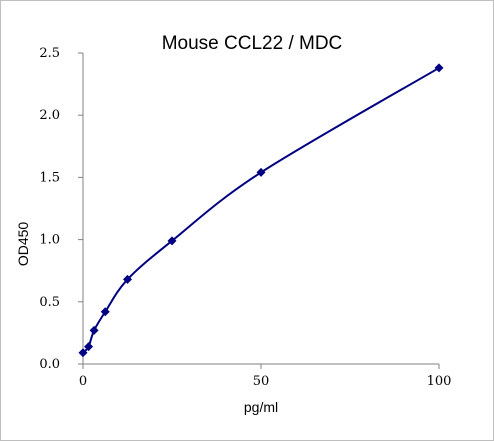  I want to click on y-tick-label: 0.5, so click(49, 302).